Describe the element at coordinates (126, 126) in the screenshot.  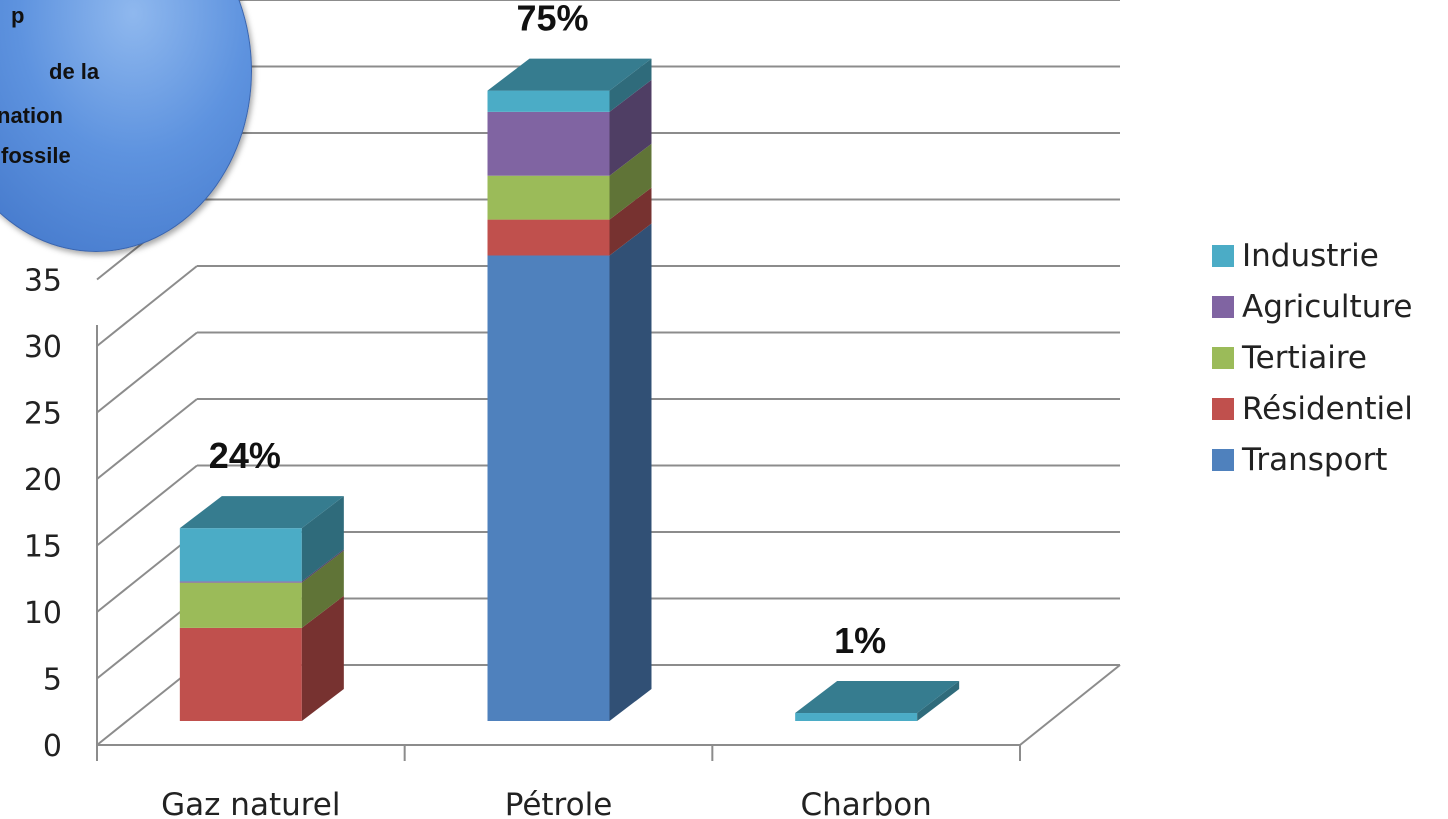
I see `callout-bubble: p de la nation fossile` at that location.